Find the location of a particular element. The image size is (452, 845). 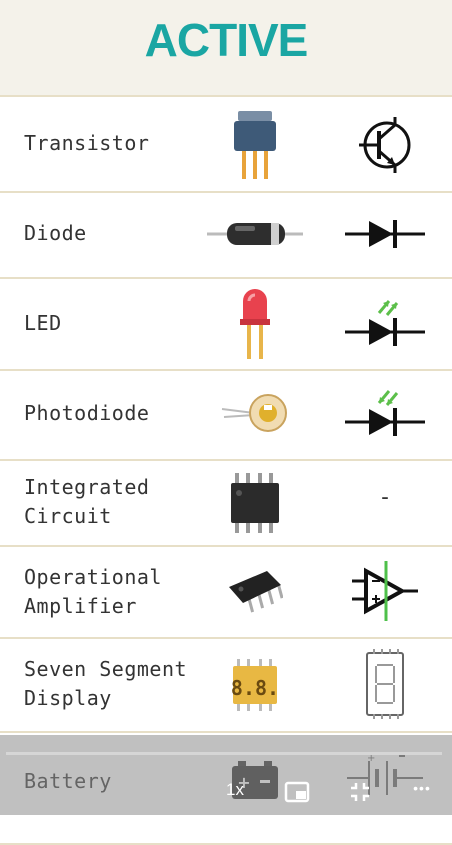

table-row: LED is located at coordinates (226, 325).